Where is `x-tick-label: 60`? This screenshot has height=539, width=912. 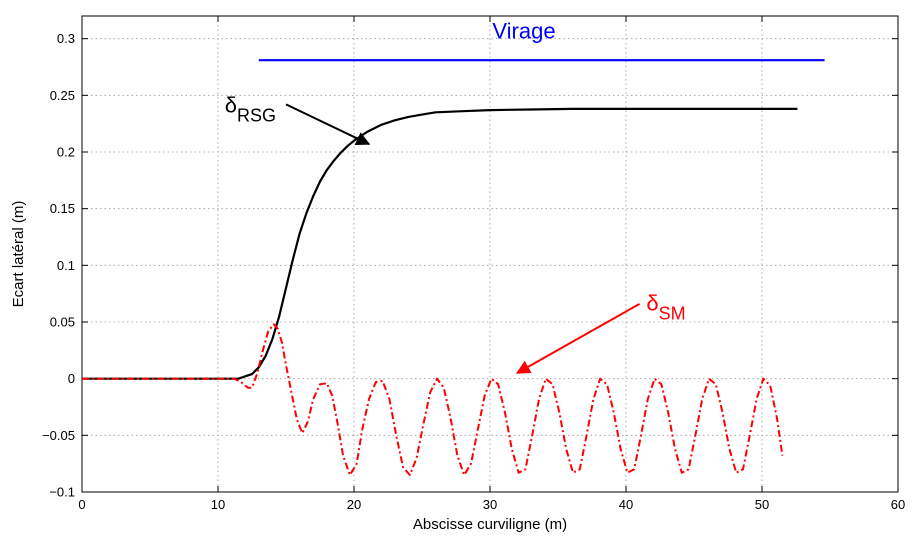 x-tick-label: 60 is located at coordinates (898, 504).